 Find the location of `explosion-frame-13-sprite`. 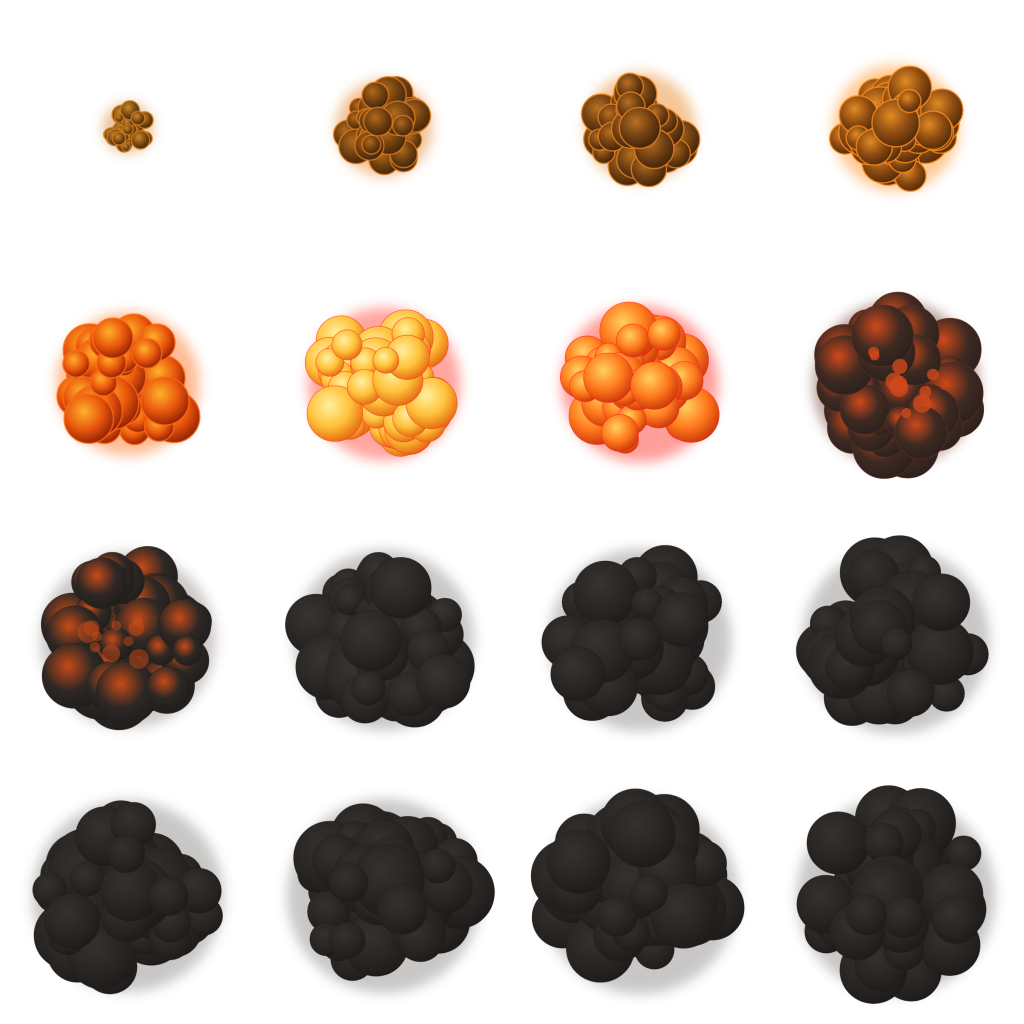

explosion-frame-13-sprite is located at coordinates (128, 897).